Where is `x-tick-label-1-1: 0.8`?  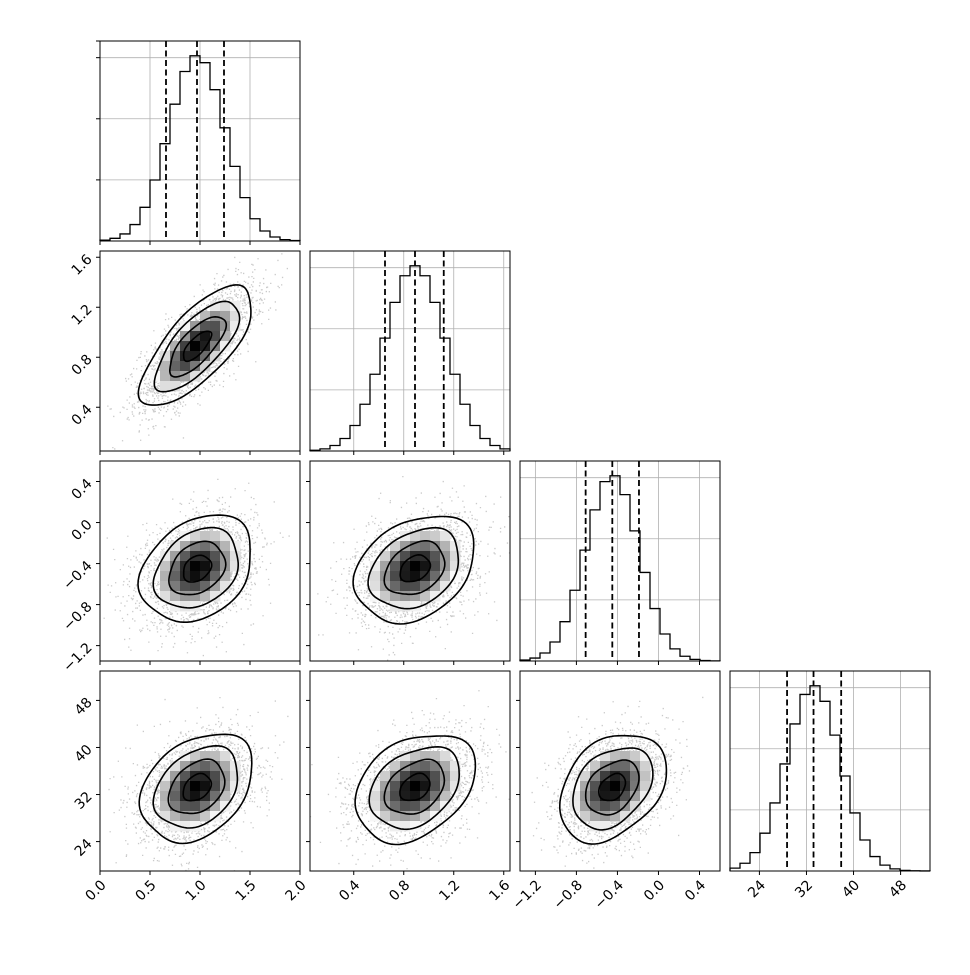 x-tick-label-1-1: 0.8 is located at coordinates (399, 890).